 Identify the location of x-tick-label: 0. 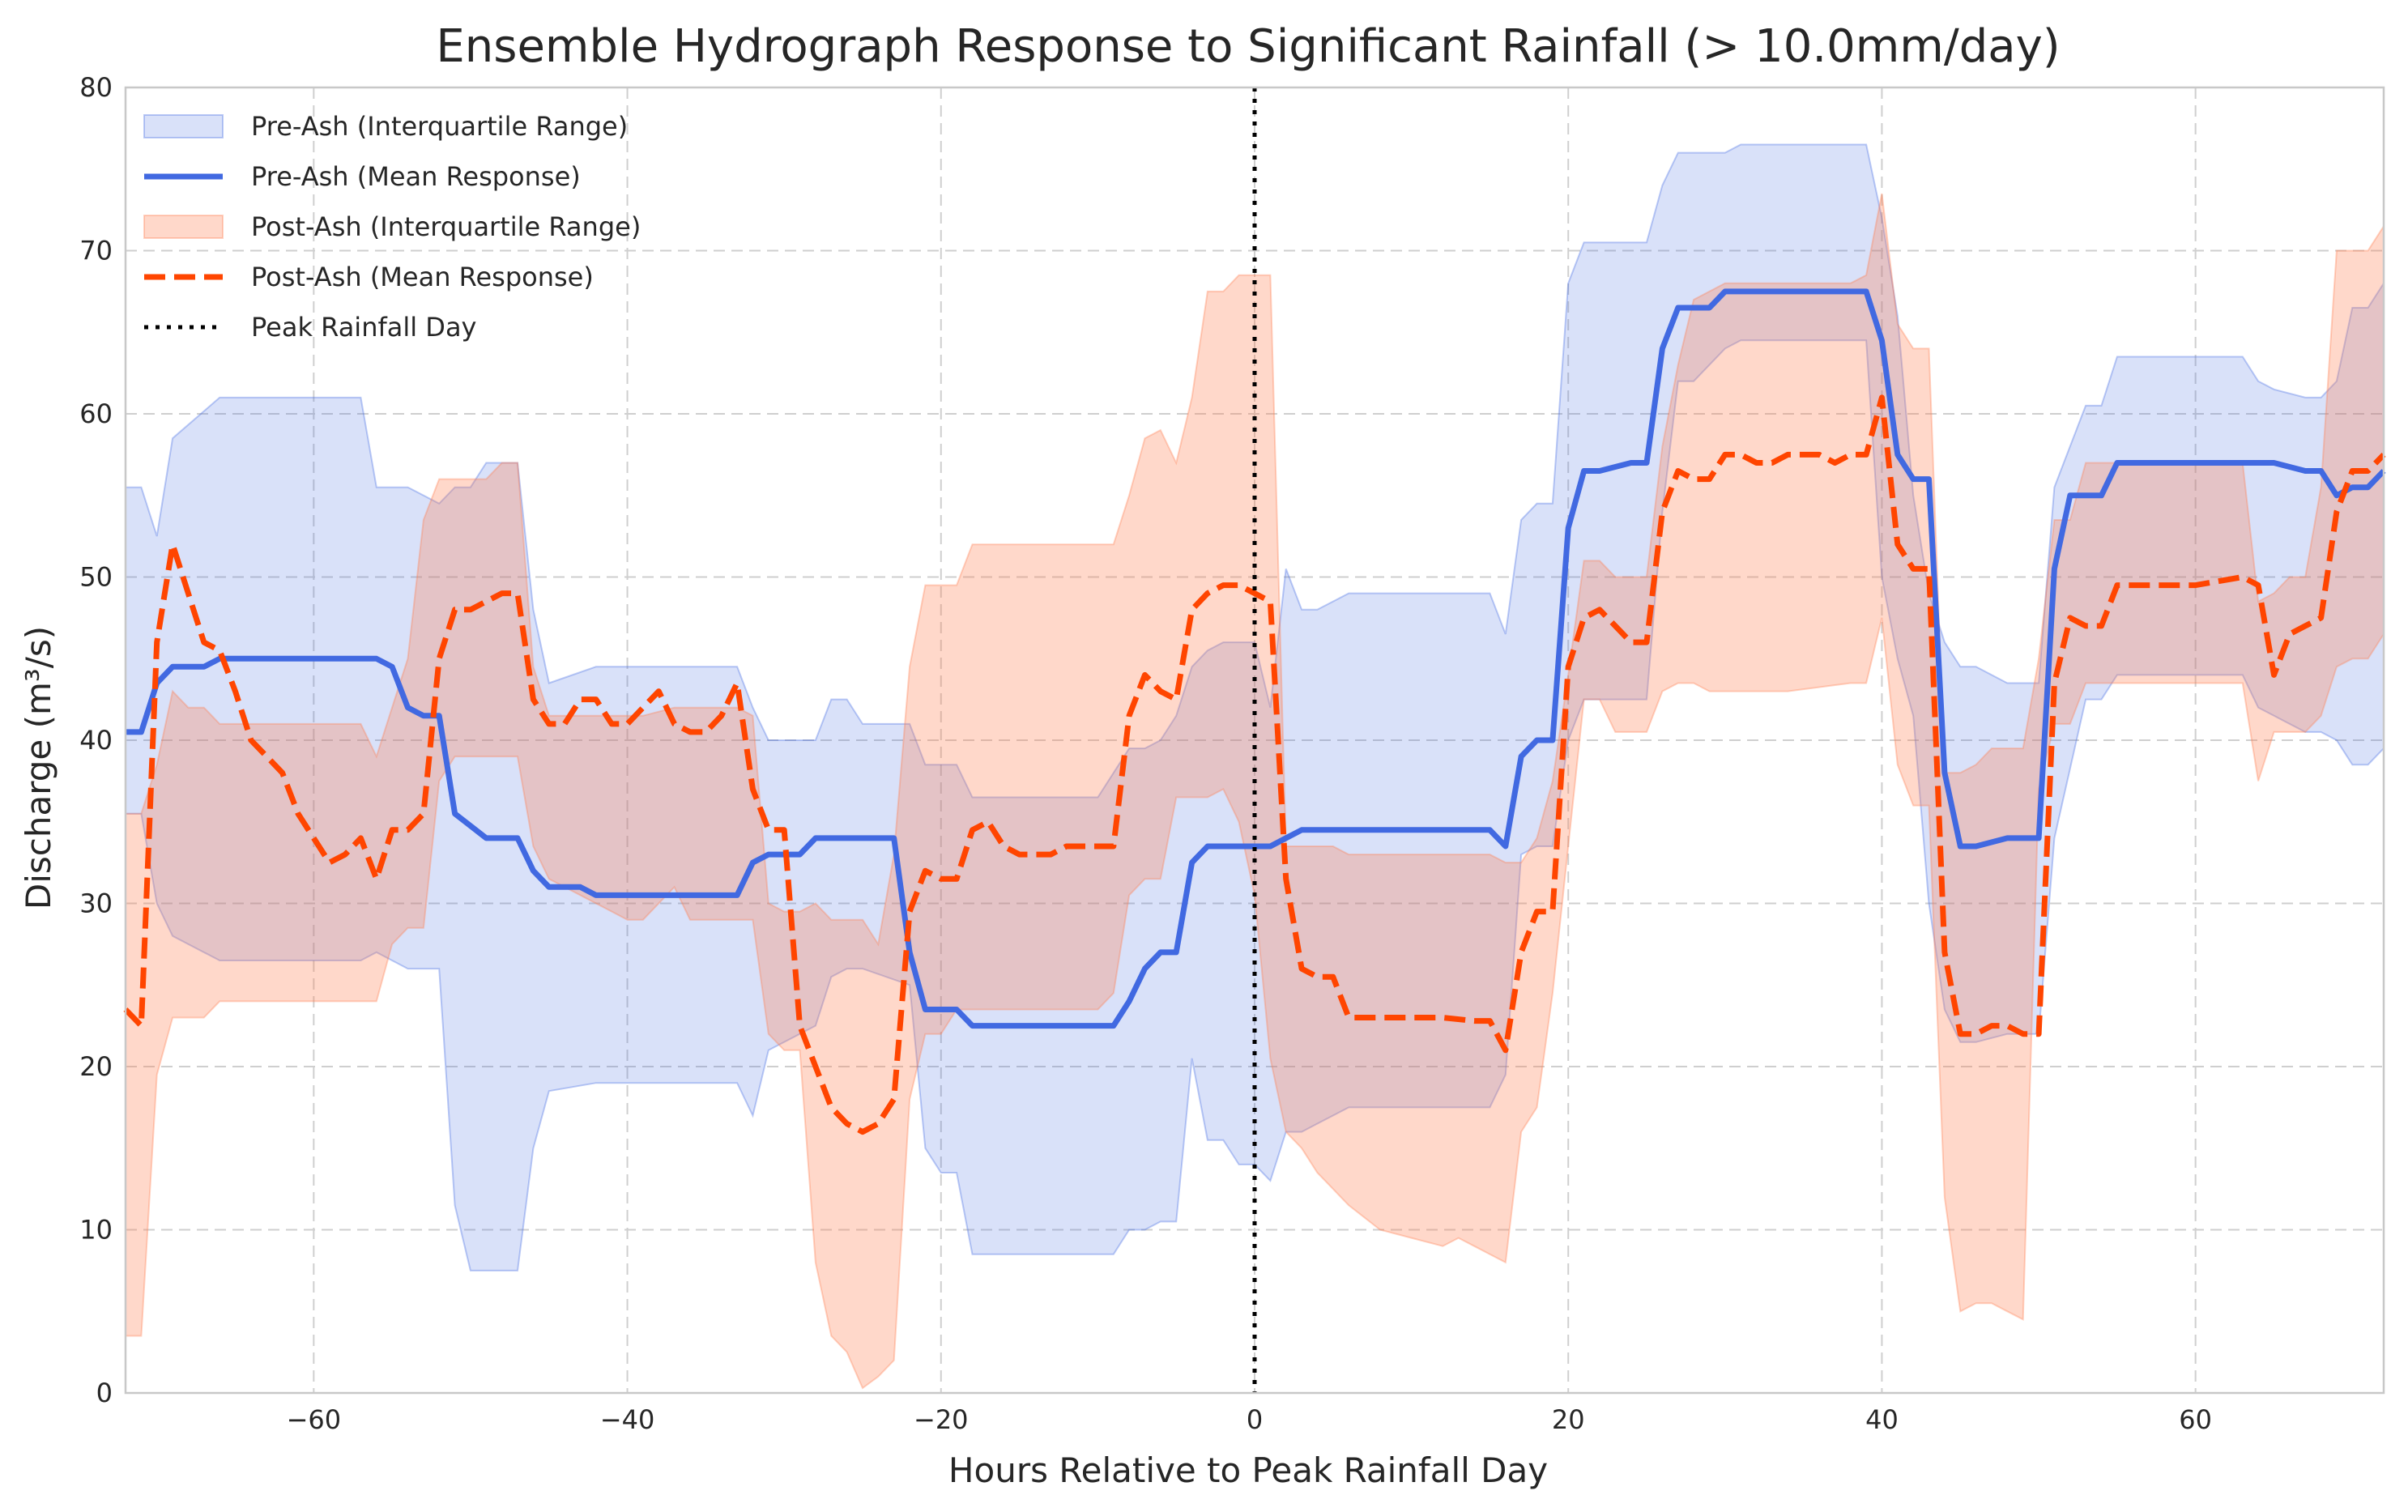
(1255, 1419).